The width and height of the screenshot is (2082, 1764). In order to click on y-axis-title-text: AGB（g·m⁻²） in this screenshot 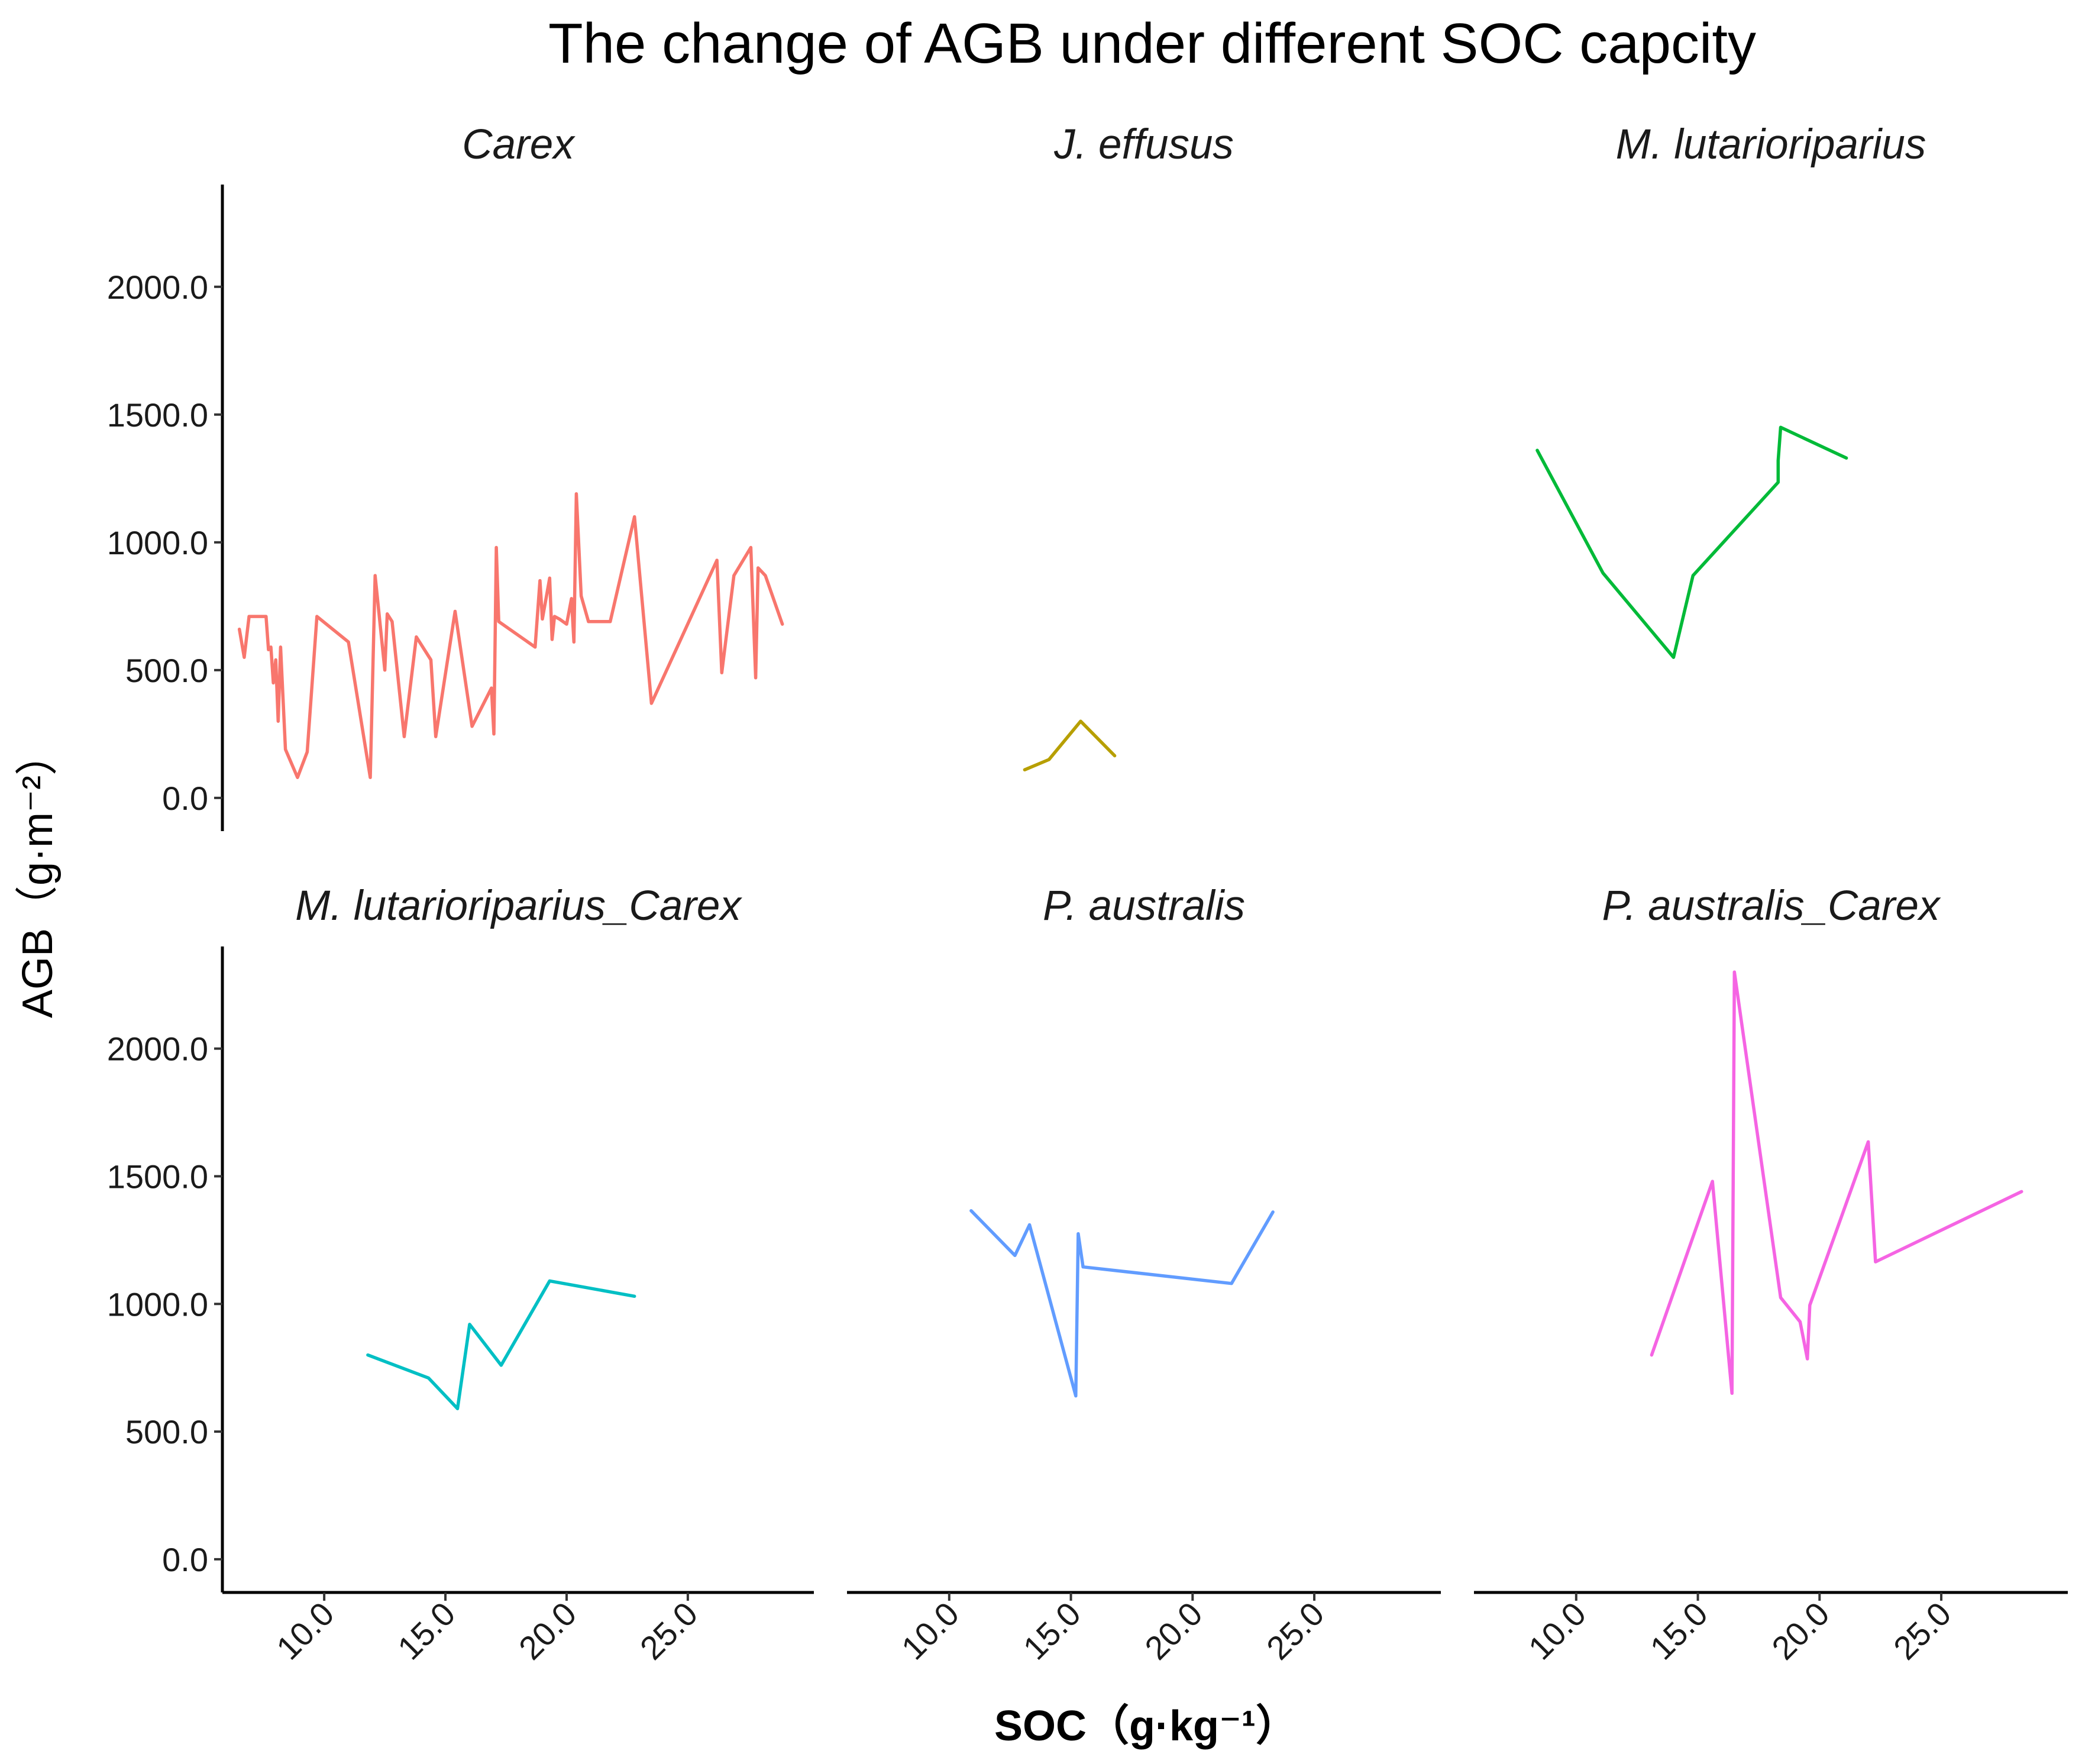, I will do `click(38, 875)`.